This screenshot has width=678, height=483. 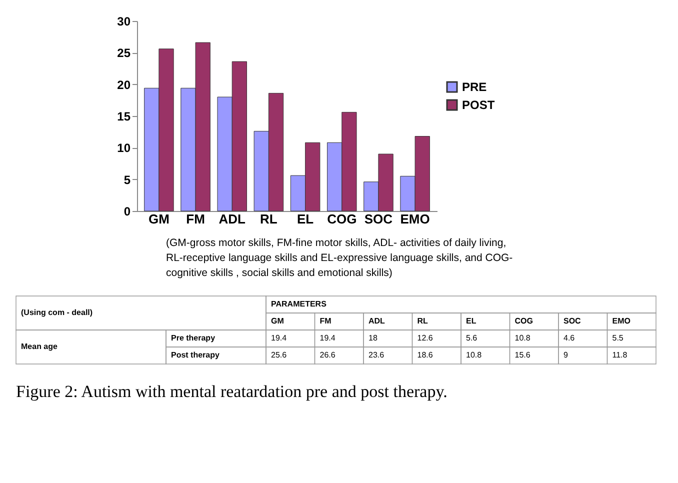 What do you see at coordinates (376, 355) in the screenshot?
I see `data-label: 23.6` at bounding box center [376, 355].